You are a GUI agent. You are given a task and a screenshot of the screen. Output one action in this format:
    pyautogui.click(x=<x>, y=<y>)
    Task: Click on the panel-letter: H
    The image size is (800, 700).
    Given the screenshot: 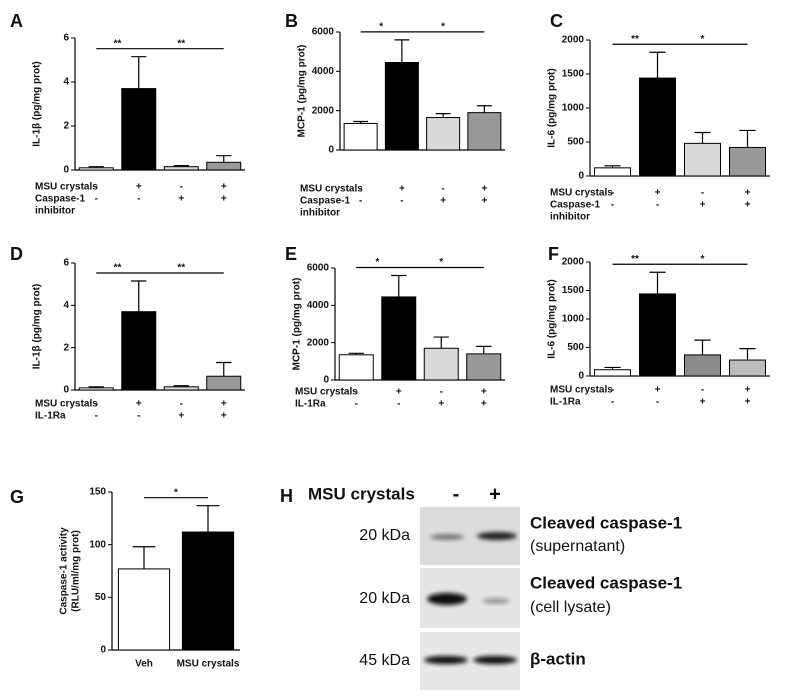 What is the action you would take?
    pyautogui.click(x=286, y=496)
    